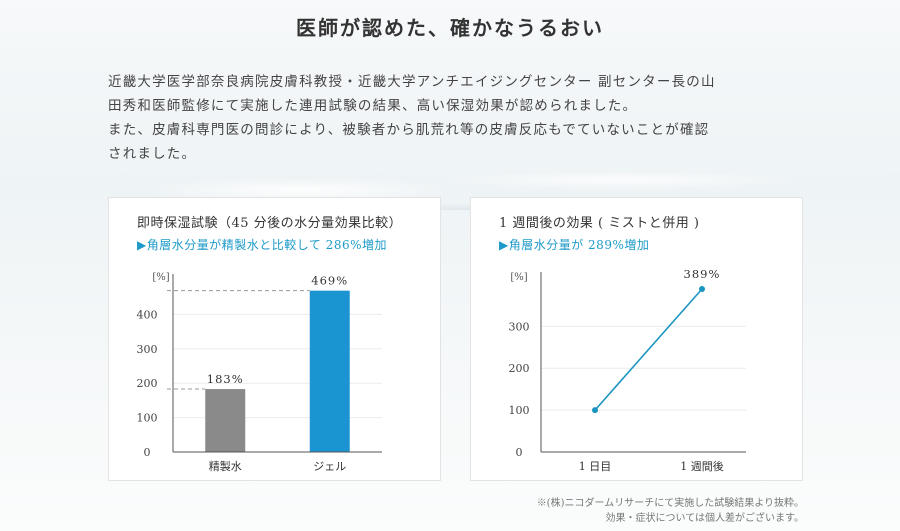 This screenshot has width=900, height=531. I want to click on chart-subtitle: ▶角層水分量が 289%増加, so click(574, 245).